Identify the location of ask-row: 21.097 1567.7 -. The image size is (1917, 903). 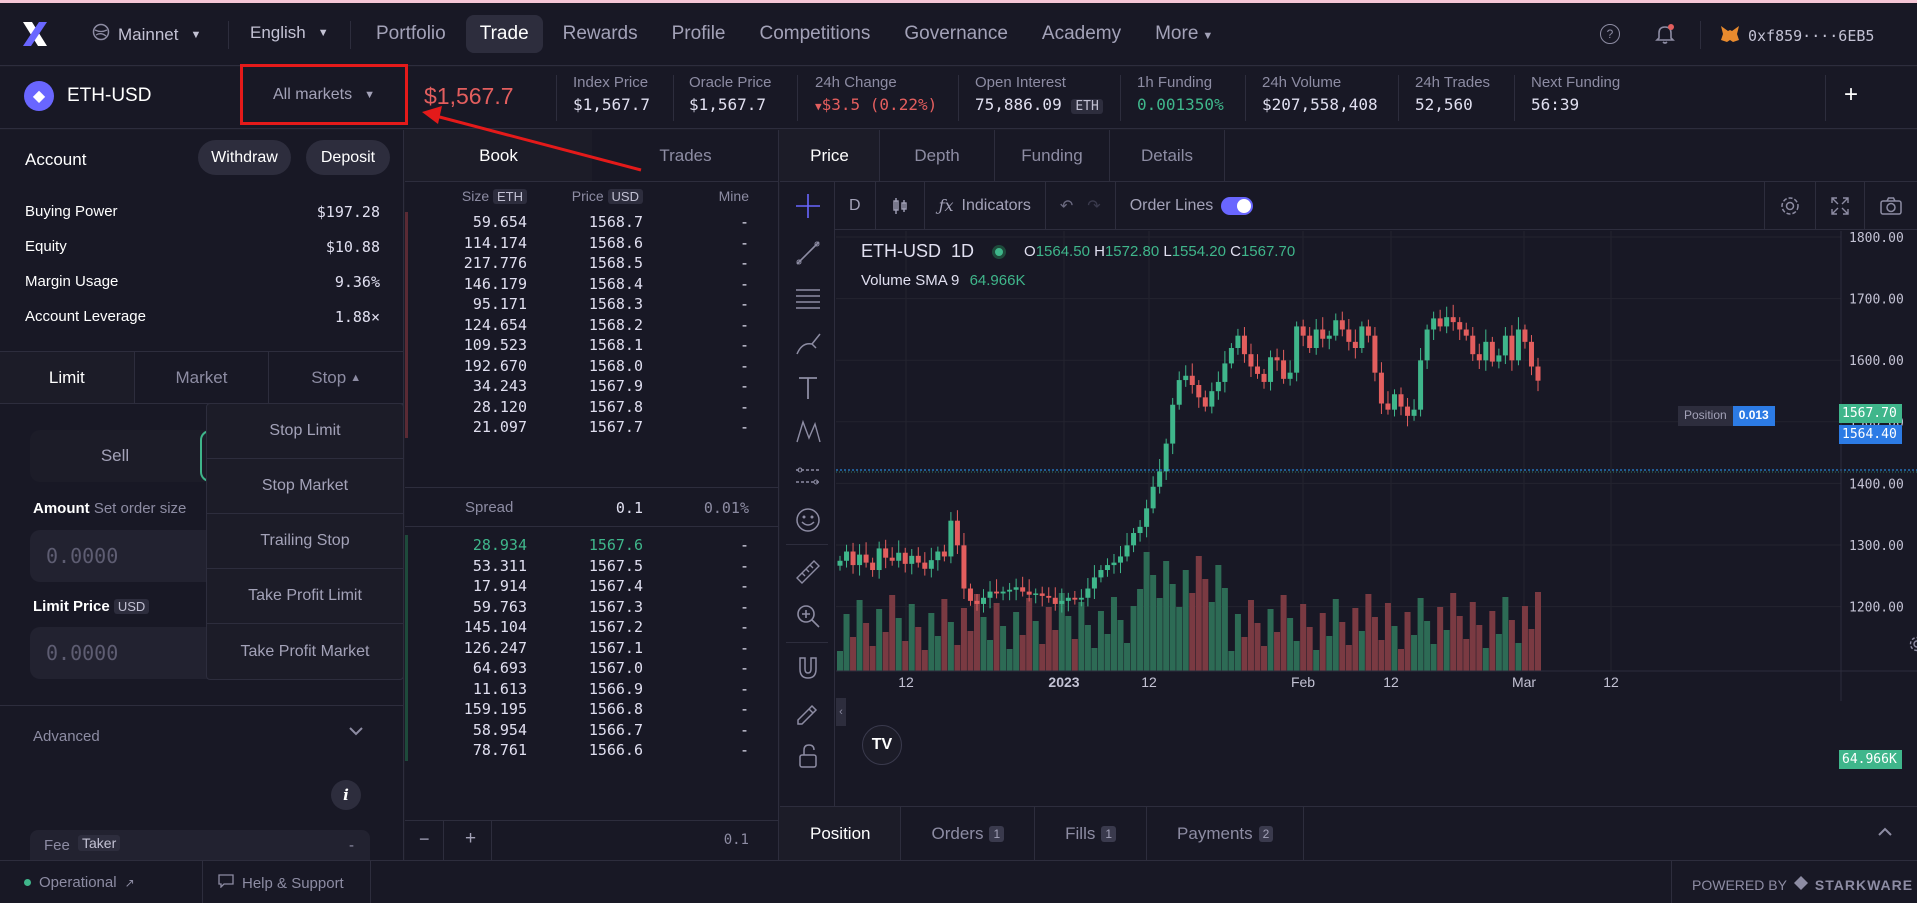
(592, 427).